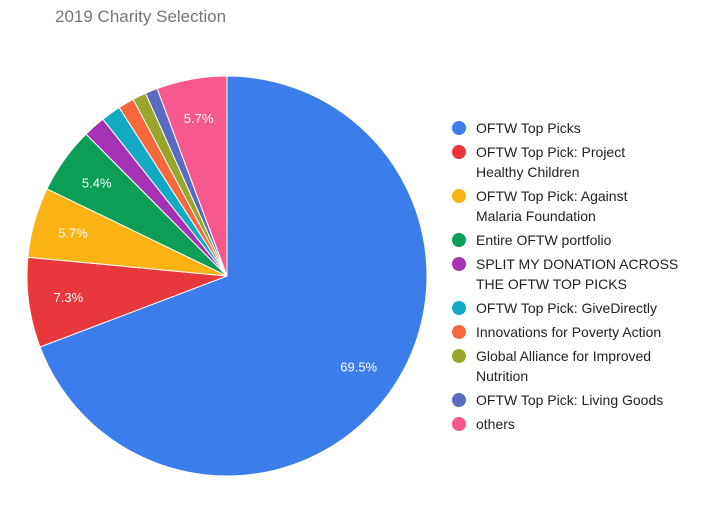 This screenshot has height=506, width=712. I want to click on slice-data-label: 7.3%, so click(69, 297).